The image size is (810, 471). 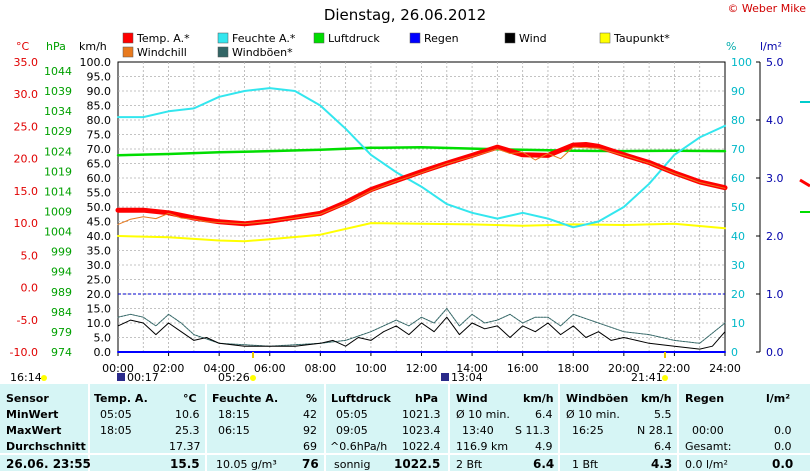 I want to click on wind-unit-label: km/h, so click(x=93, y=46).